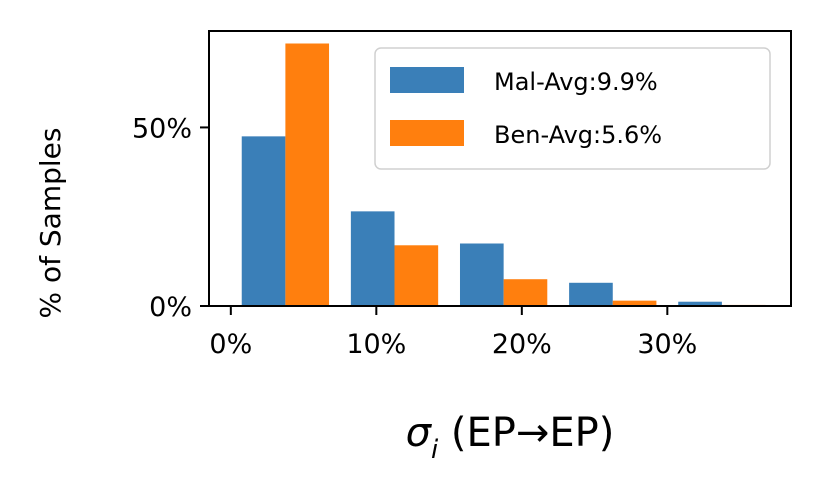 This screenshot has width=819, height=492. I want to click on x-tick-label: 0%, so click(230, 344).